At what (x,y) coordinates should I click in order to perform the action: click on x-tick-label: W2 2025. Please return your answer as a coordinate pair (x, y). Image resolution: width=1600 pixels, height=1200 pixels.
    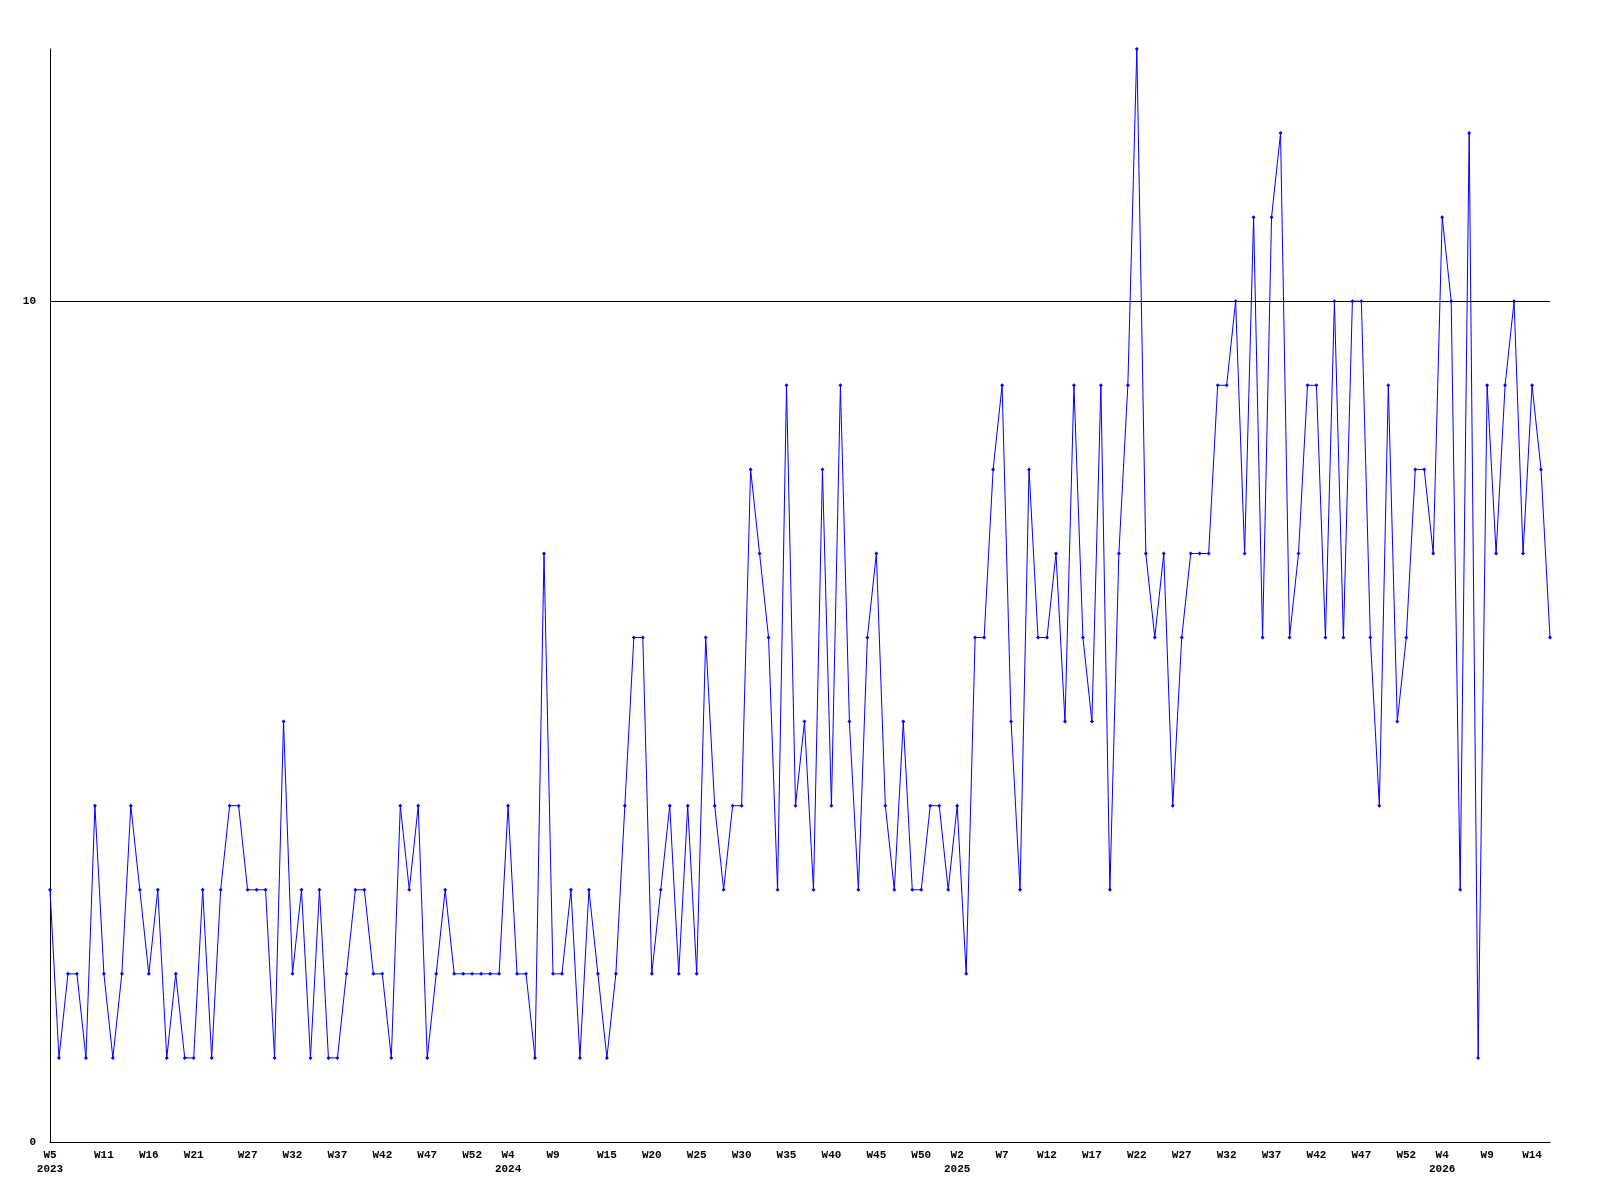
    Looking at the image, I should click on (957, 1162).